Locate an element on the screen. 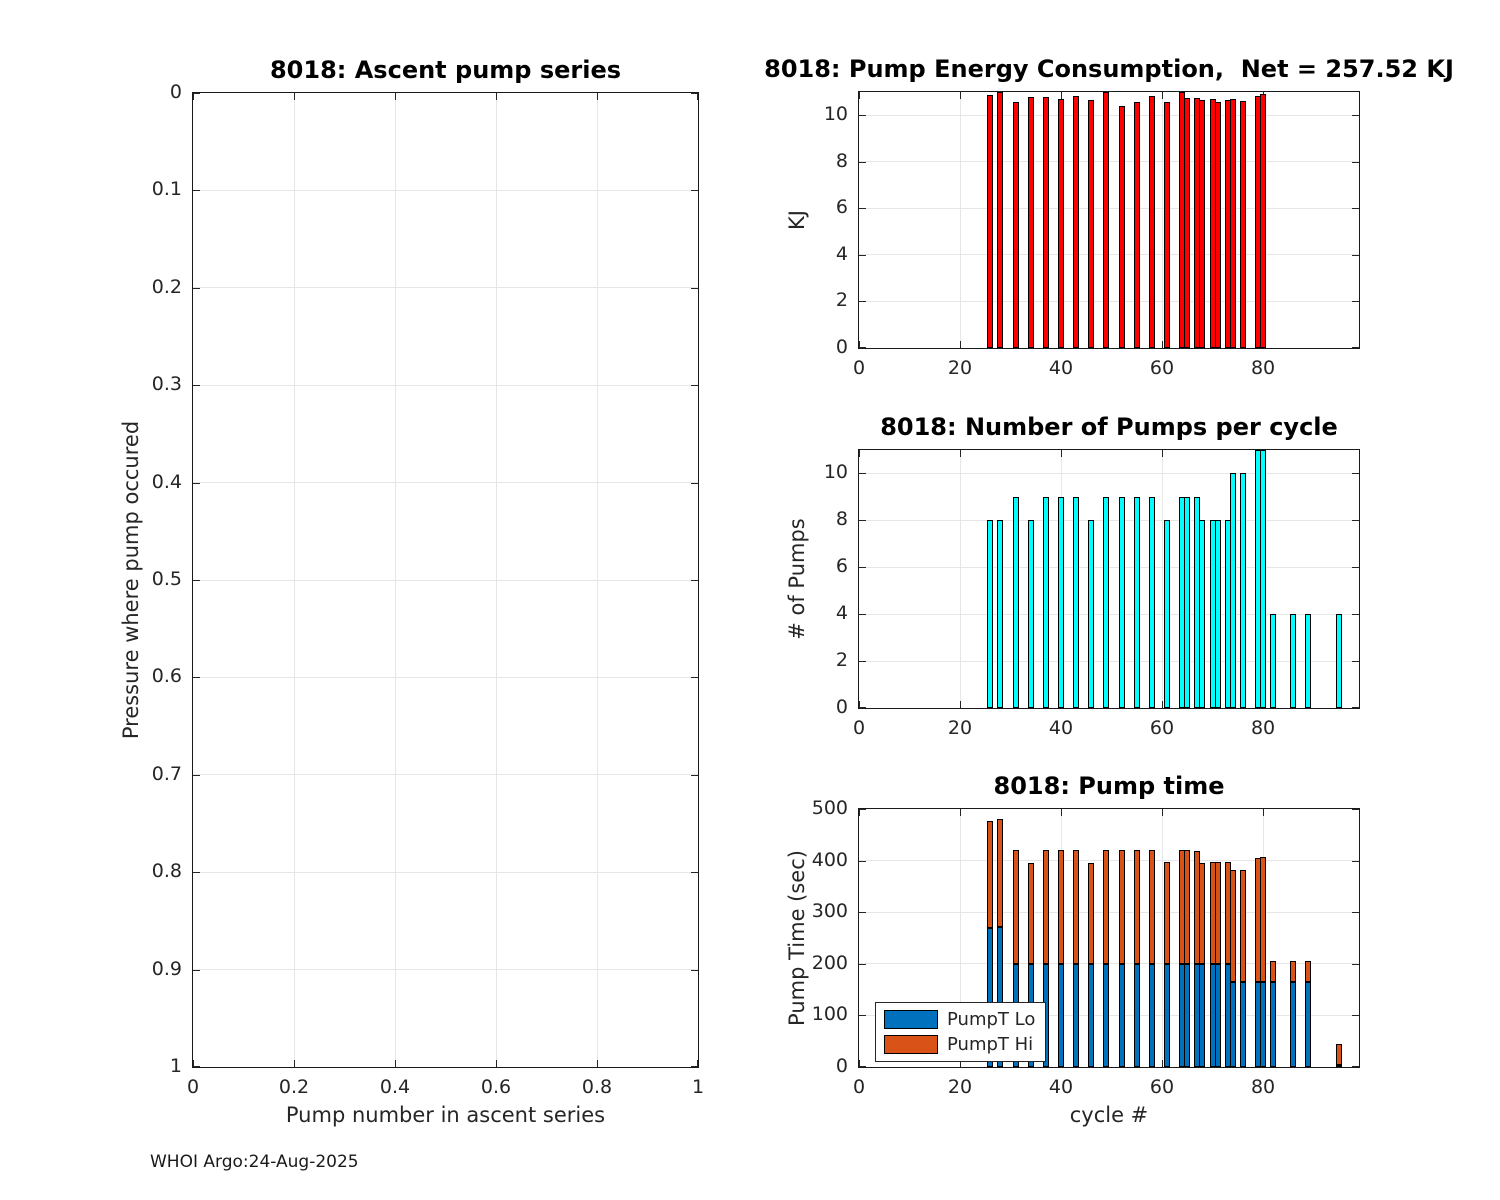 The width and height of the screenshot is (1500, 1200). gridline-horizontal is located at coordinates (445, 190).